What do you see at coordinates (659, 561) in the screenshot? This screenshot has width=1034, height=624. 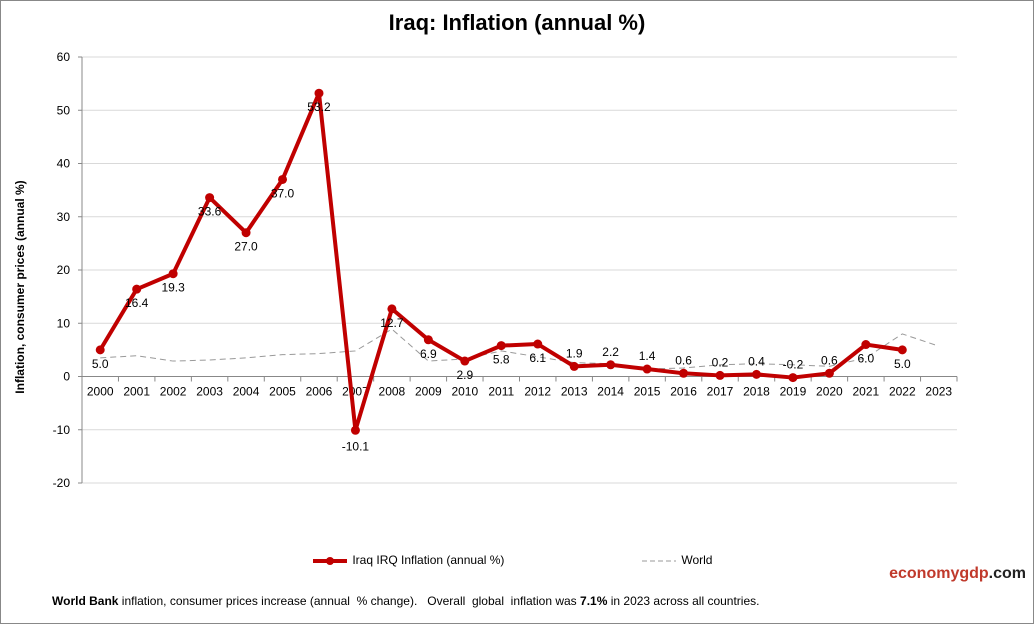 I see `legend-marker-world-icon` at bounding box center [659, 561].